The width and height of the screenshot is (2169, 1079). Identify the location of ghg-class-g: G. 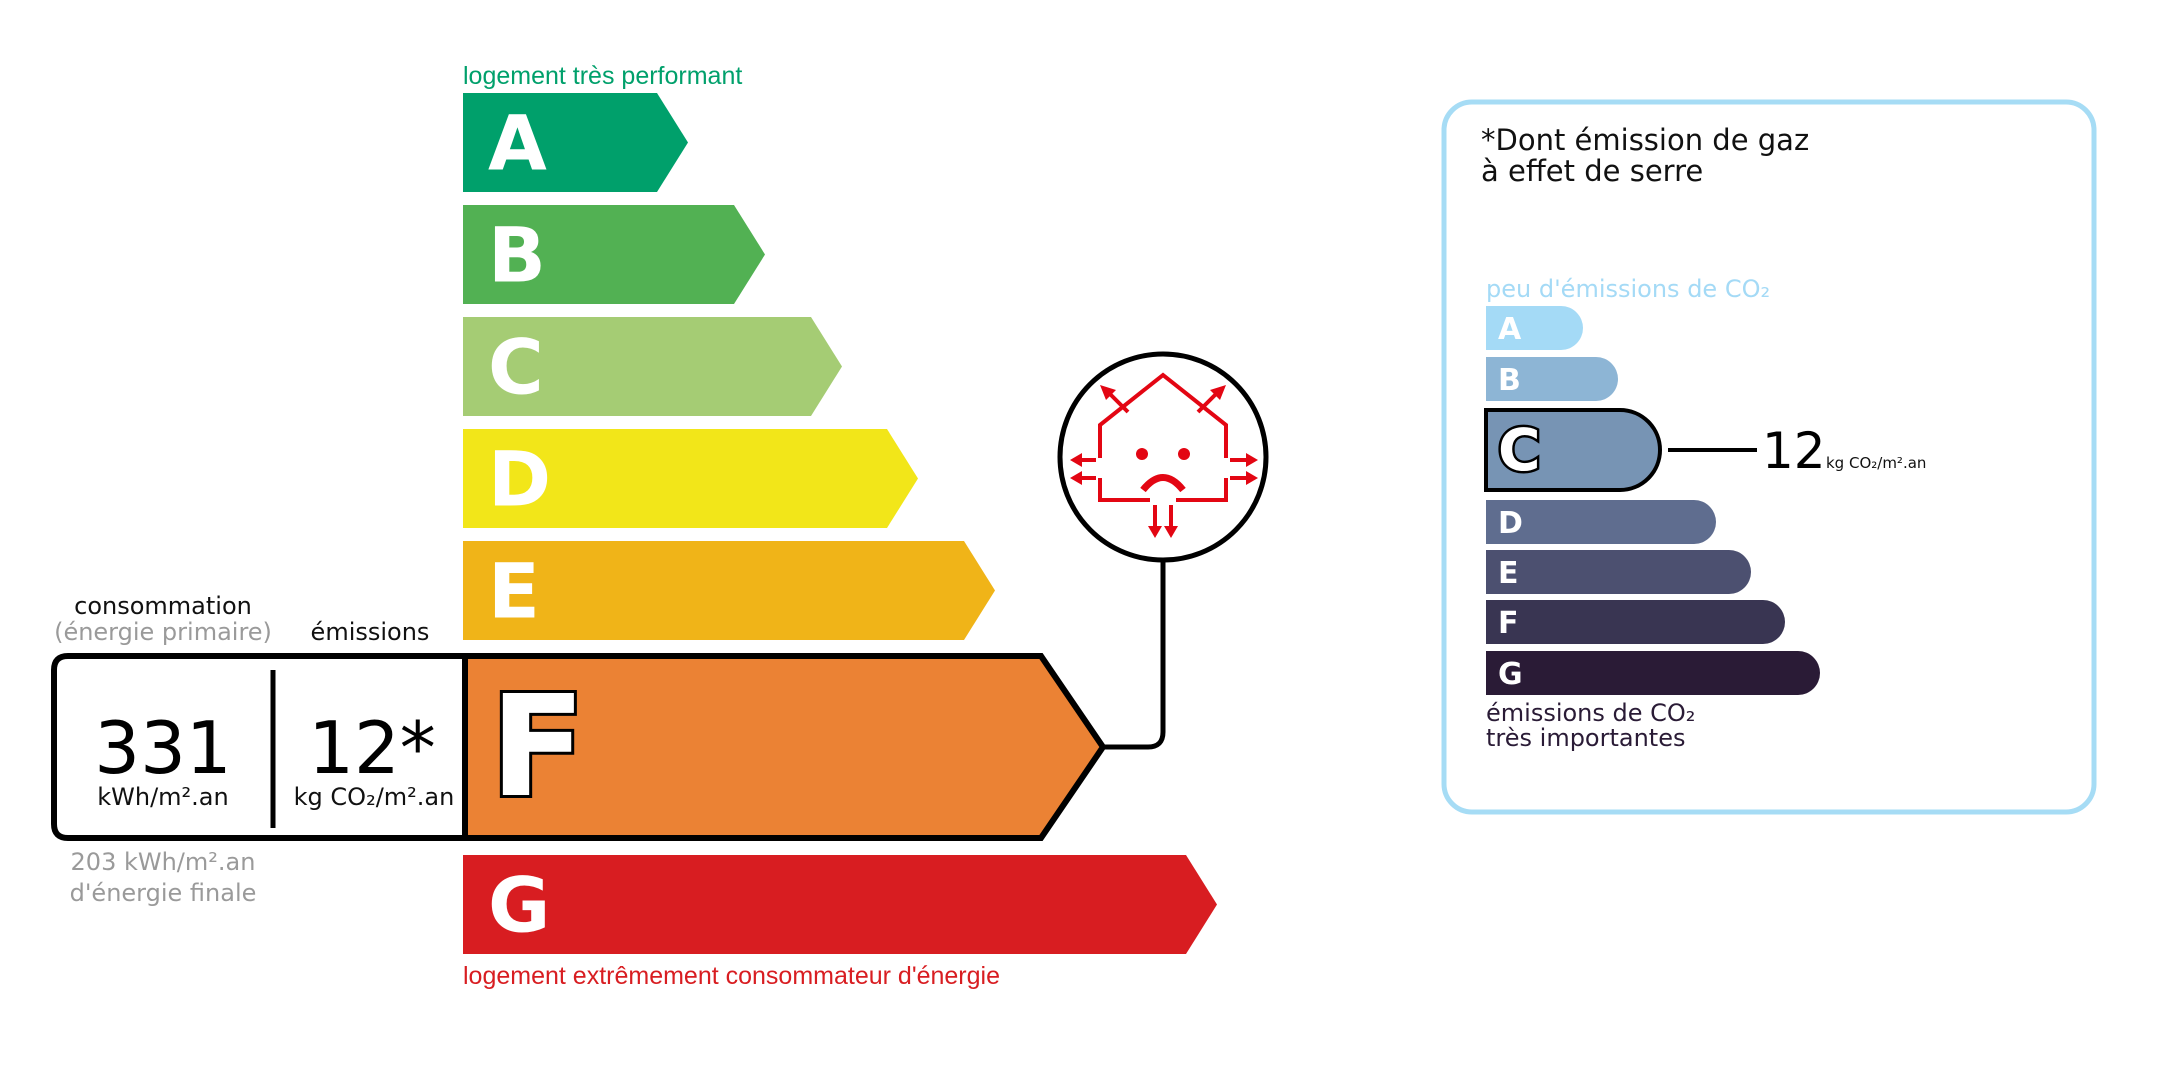
(1653, 673).